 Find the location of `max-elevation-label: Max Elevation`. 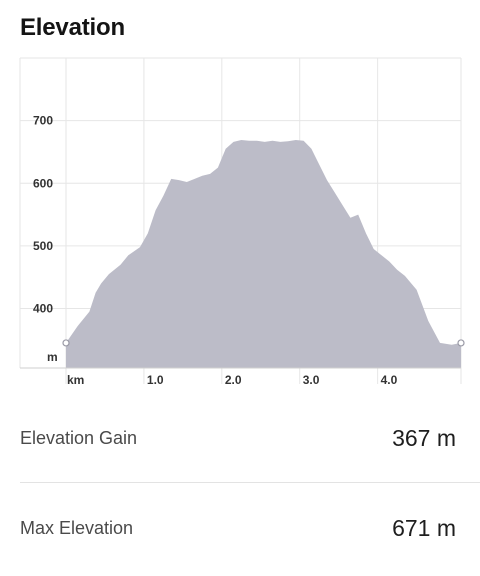

max-elevation-label: Max Elevation is located at coordinates (77, 528).